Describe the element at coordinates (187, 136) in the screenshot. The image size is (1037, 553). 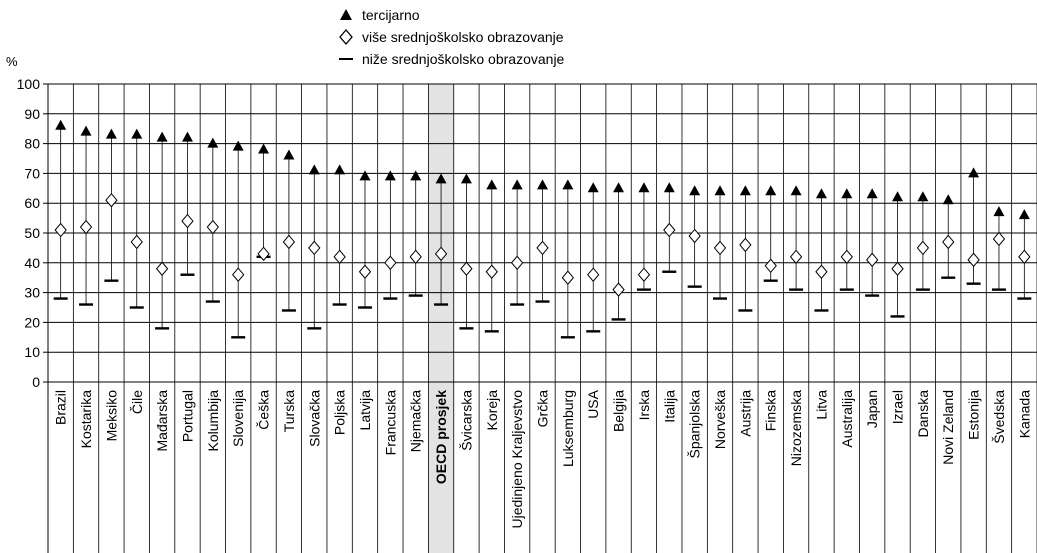
I see `marker-tercijarno-portugal` at that location.